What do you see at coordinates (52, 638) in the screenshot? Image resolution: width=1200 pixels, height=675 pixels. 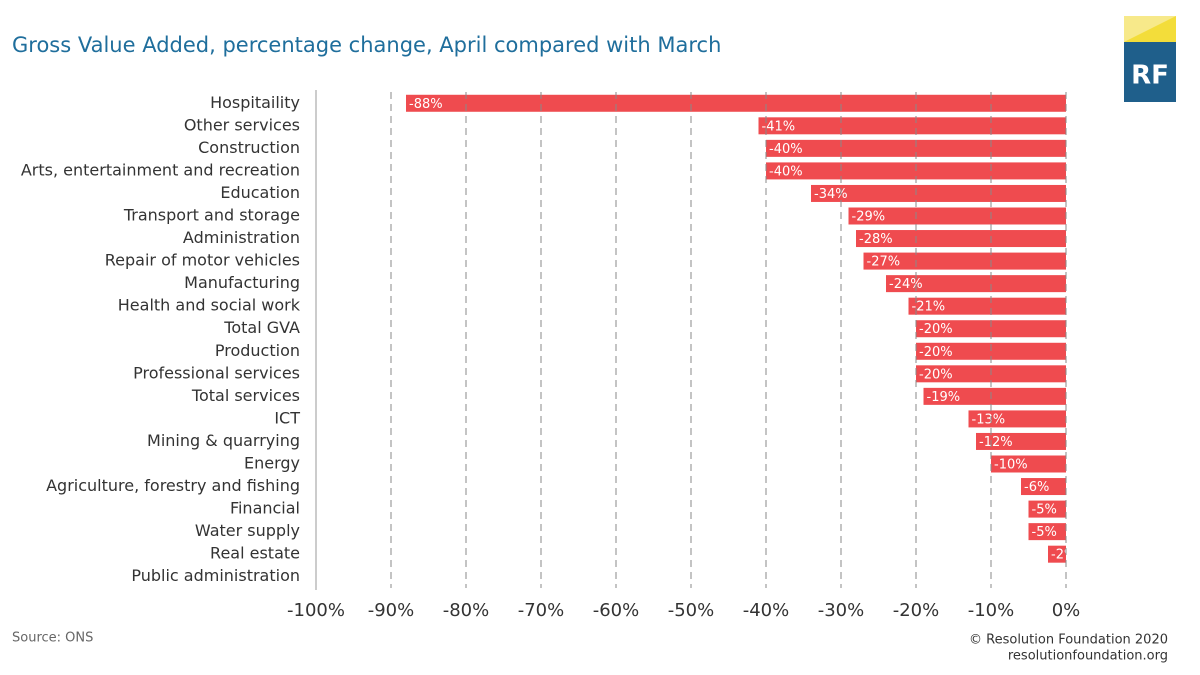 I see `source: Source: ONS` at bounding box center [52, 638].